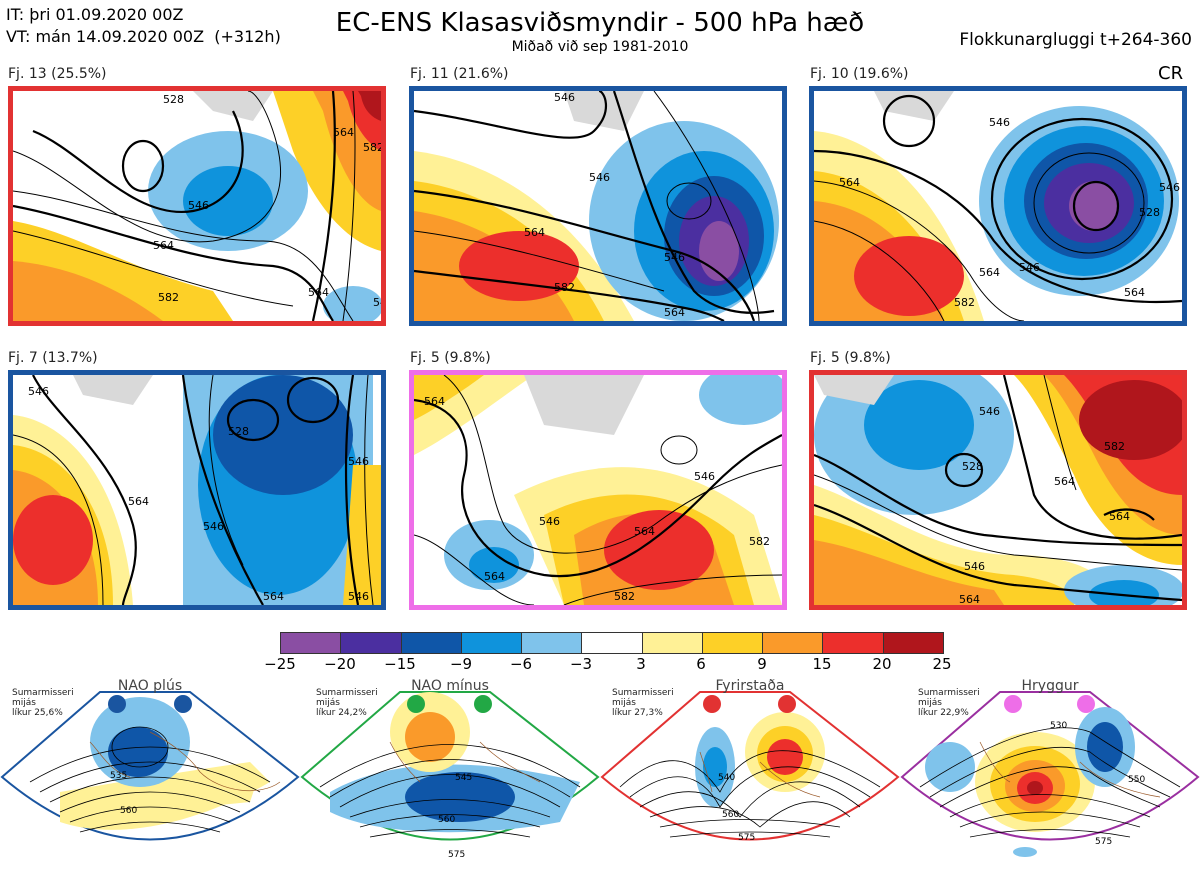 The height and width of the screenshot is (871, 1200). I want to click on colorbar-tick: 9, so click(762, 664).